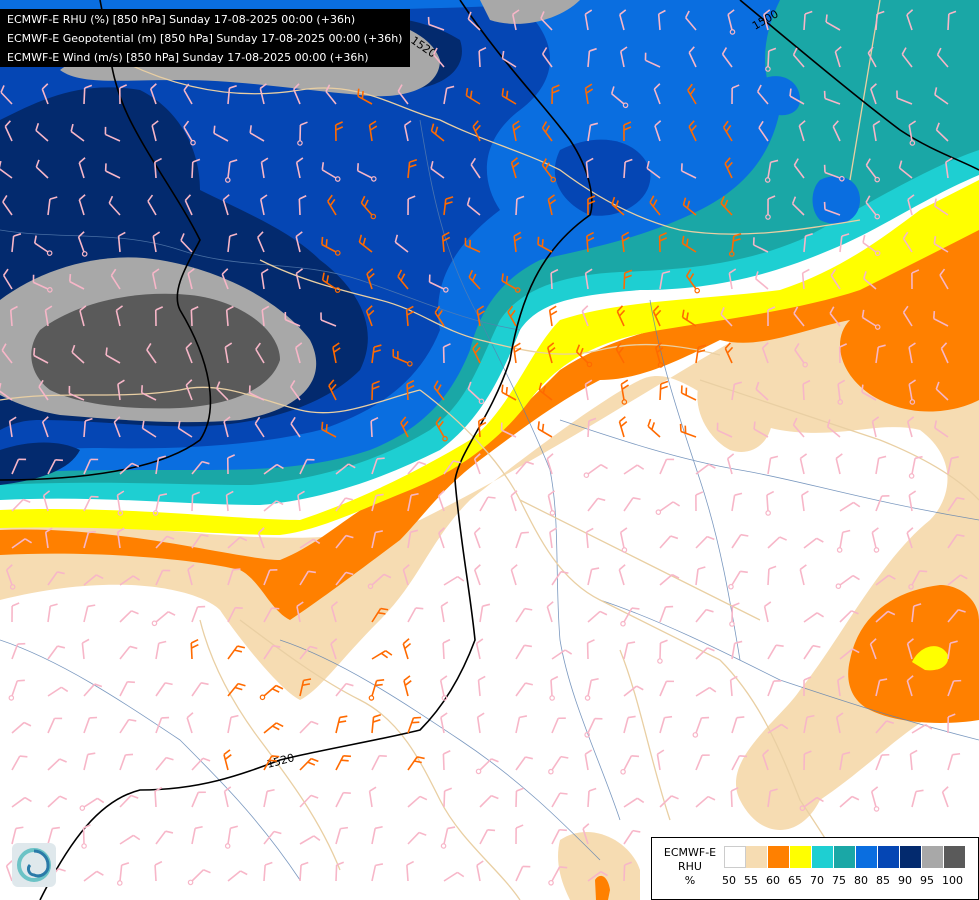  I want to click on legend-tick-label: 70, so click(817, 880).